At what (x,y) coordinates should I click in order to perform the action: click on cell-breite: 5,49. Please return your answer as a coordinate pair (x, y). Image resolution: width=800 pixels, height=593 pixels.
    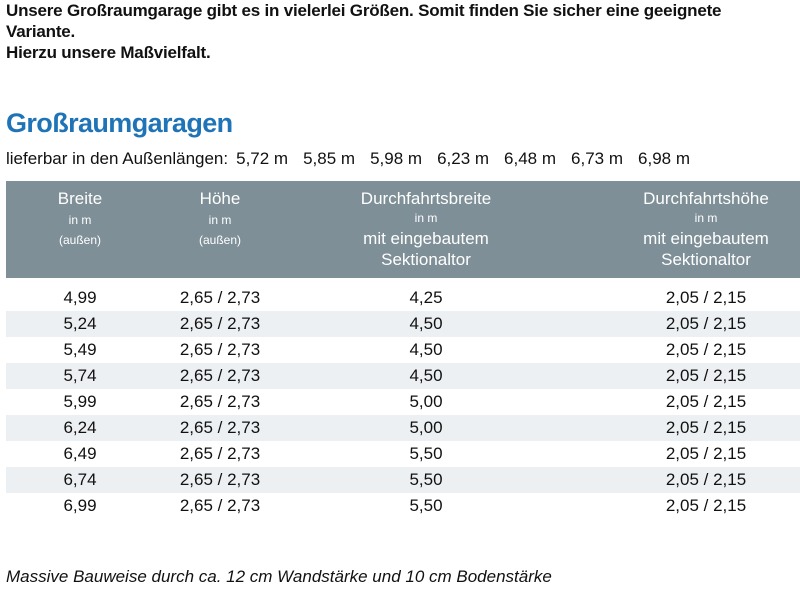
    Looking at the image, I should click on (80, 349).